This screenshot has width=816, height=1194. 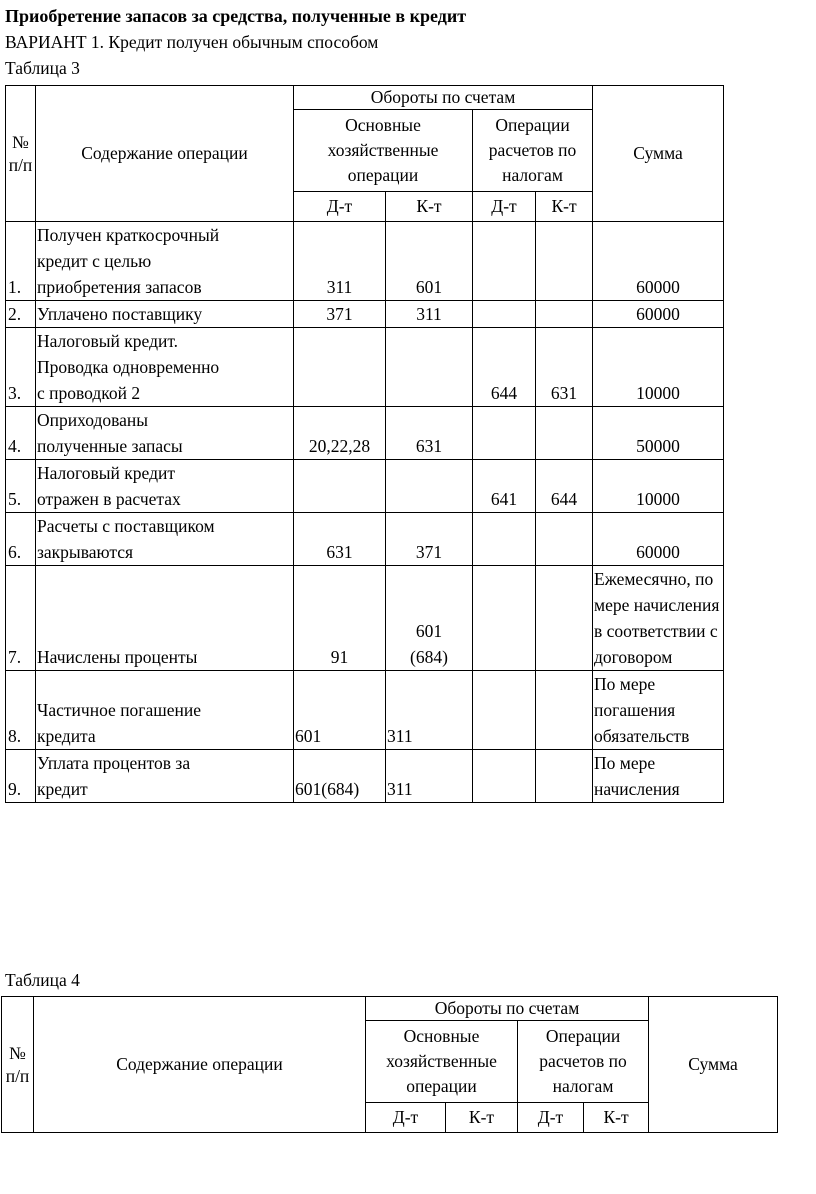 What do you see at coordinates (42, 980) in the screenshot?
I see `table4-caption: Таблица 4` at bounding box center [42, 980].